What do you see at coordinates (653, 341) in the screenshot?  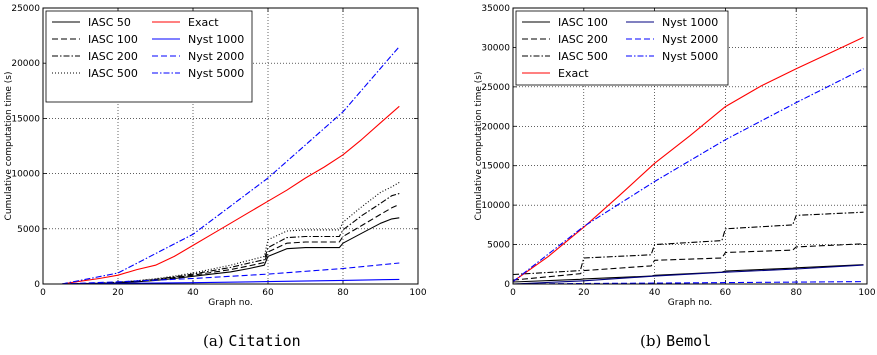 I see `caption-prefix: (b)` at bounding box center [653, 341].